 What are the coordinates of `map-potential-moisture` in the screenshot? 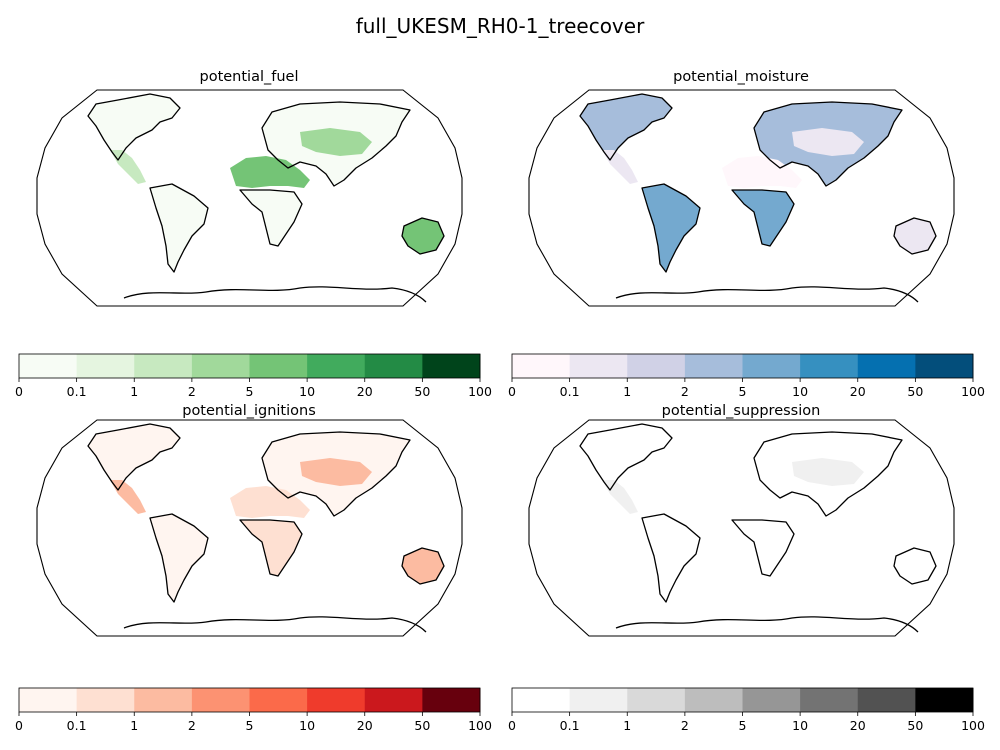 It's located at (741, 198).